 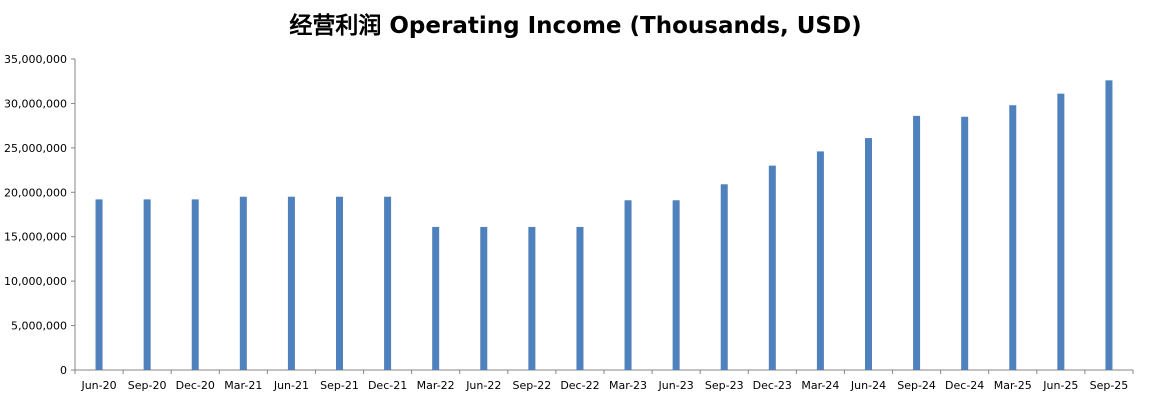 I want to click on y-tick-label: 20,000,000, so click(x=35, y=192).